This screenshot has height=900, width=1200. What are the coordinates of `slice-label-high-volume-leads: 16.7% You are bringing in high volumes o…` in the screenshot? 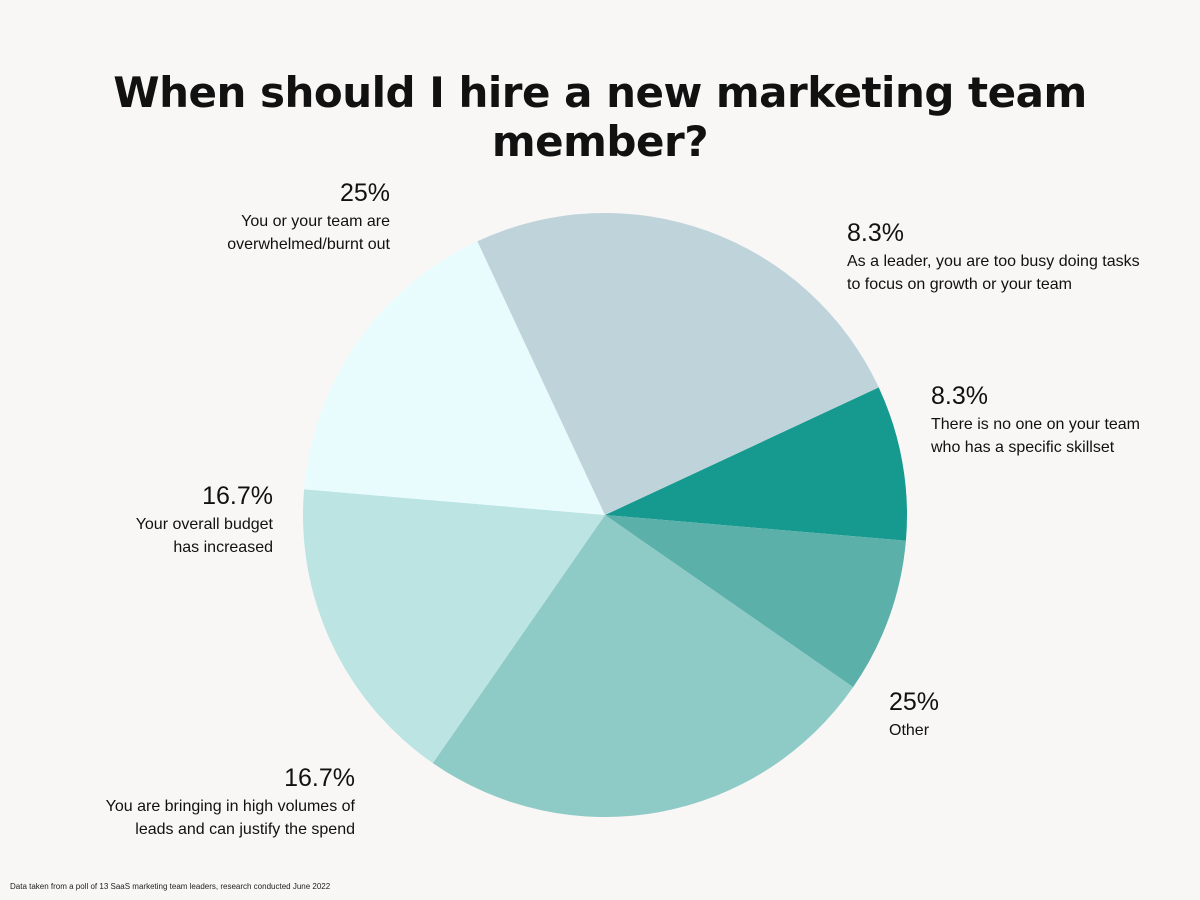 It's located at (217, 802).